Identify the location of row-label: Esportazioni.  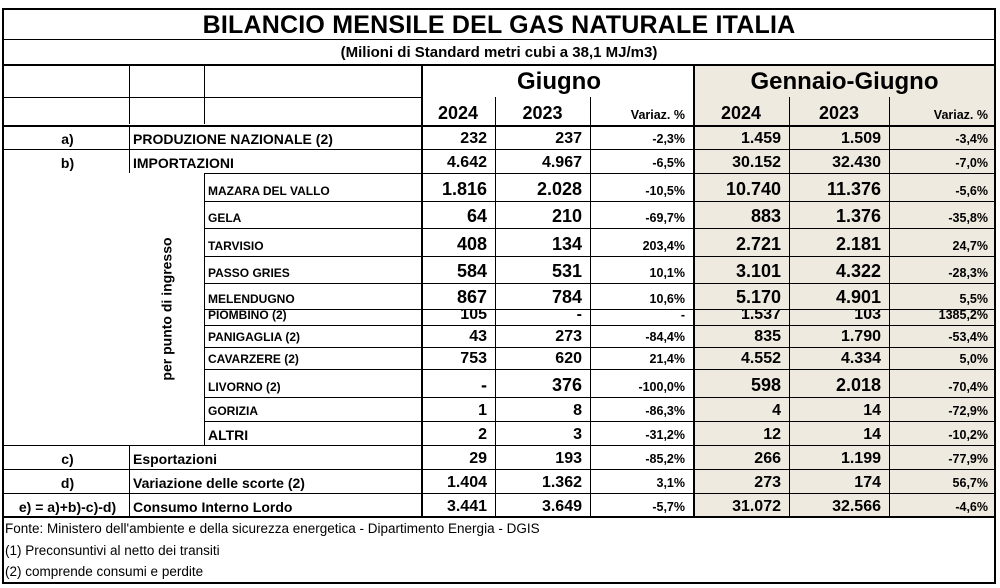
(175, 459).